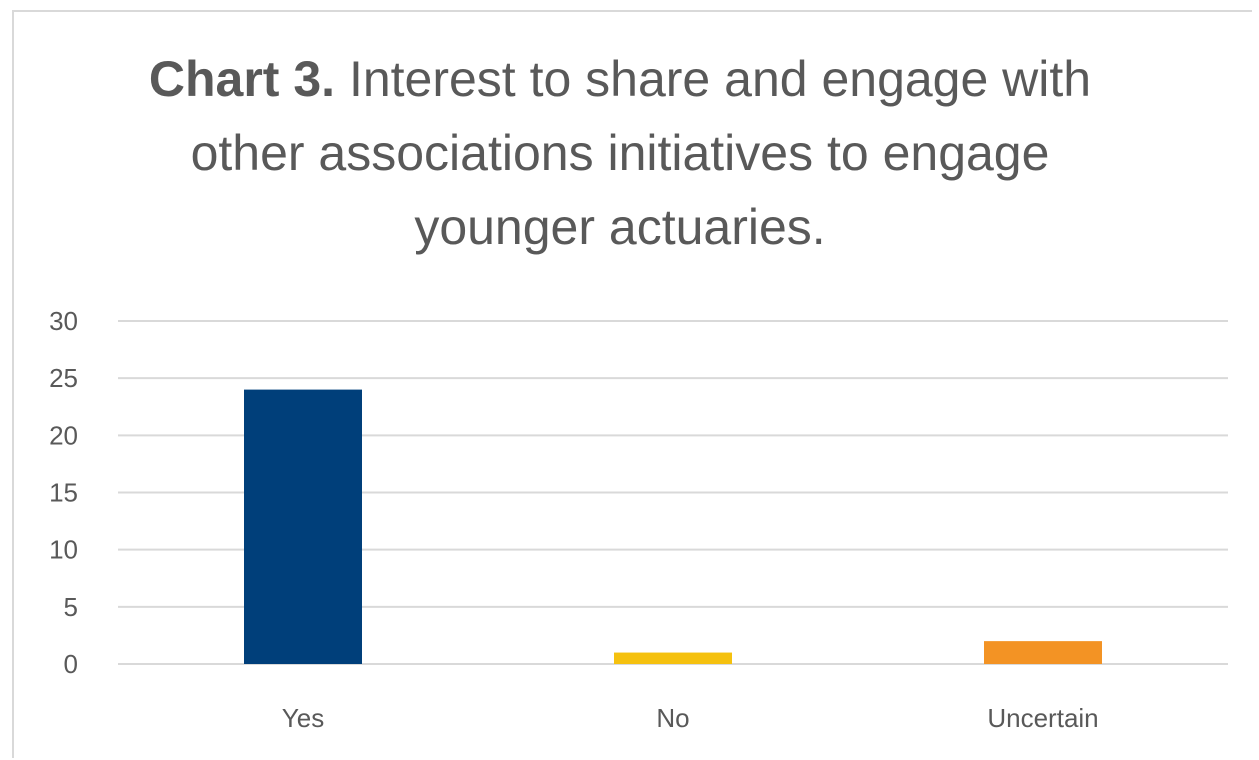 This screenshot has height=760, width=1259. What do you see at coordinates (672, 718) in the screenshot?
I see `x-tick-label: No` at bounding box center [672, 718].